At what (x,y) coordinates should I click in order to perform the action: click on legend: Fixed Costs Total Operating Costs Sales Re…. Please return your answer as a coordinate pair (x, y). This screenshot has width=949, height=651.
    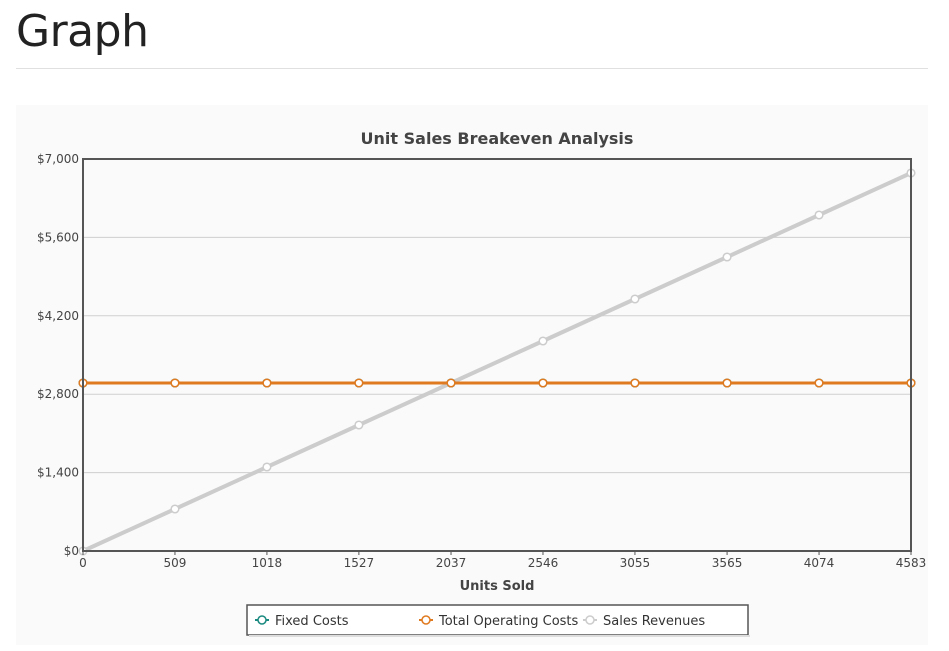
    Looking at the image, I should click on (498, 620).